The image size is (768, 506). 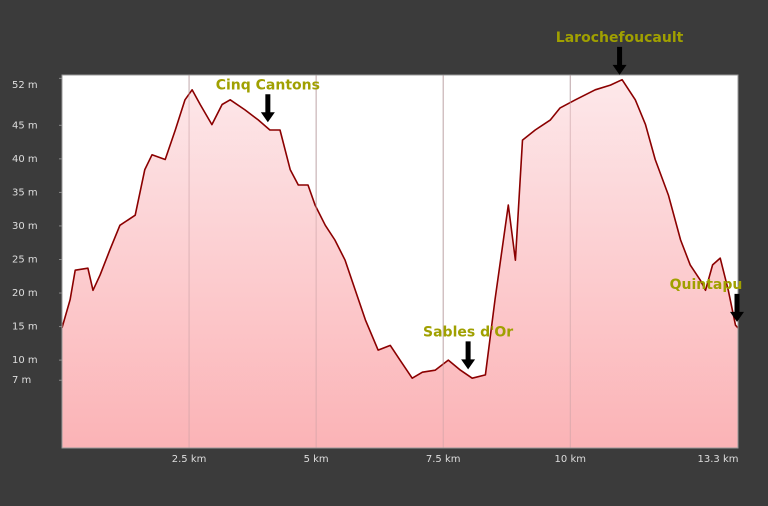 What do you see at coordinates (25, 192) in the screenshot?
I see `y-tick-label: 35 m` at bounding box center [25, 192].